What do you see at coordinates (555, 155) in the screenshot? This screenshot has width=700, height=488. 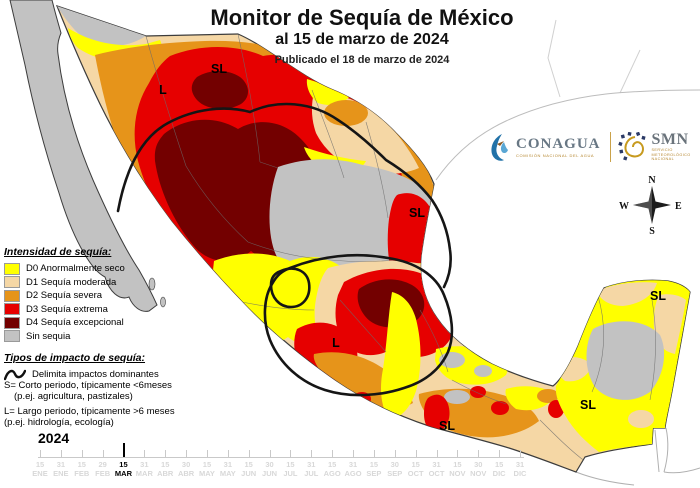 I see `conagua-tagline: COMISIÓN NACIONAL DEL AGUA` at bounding box center [555, 155].